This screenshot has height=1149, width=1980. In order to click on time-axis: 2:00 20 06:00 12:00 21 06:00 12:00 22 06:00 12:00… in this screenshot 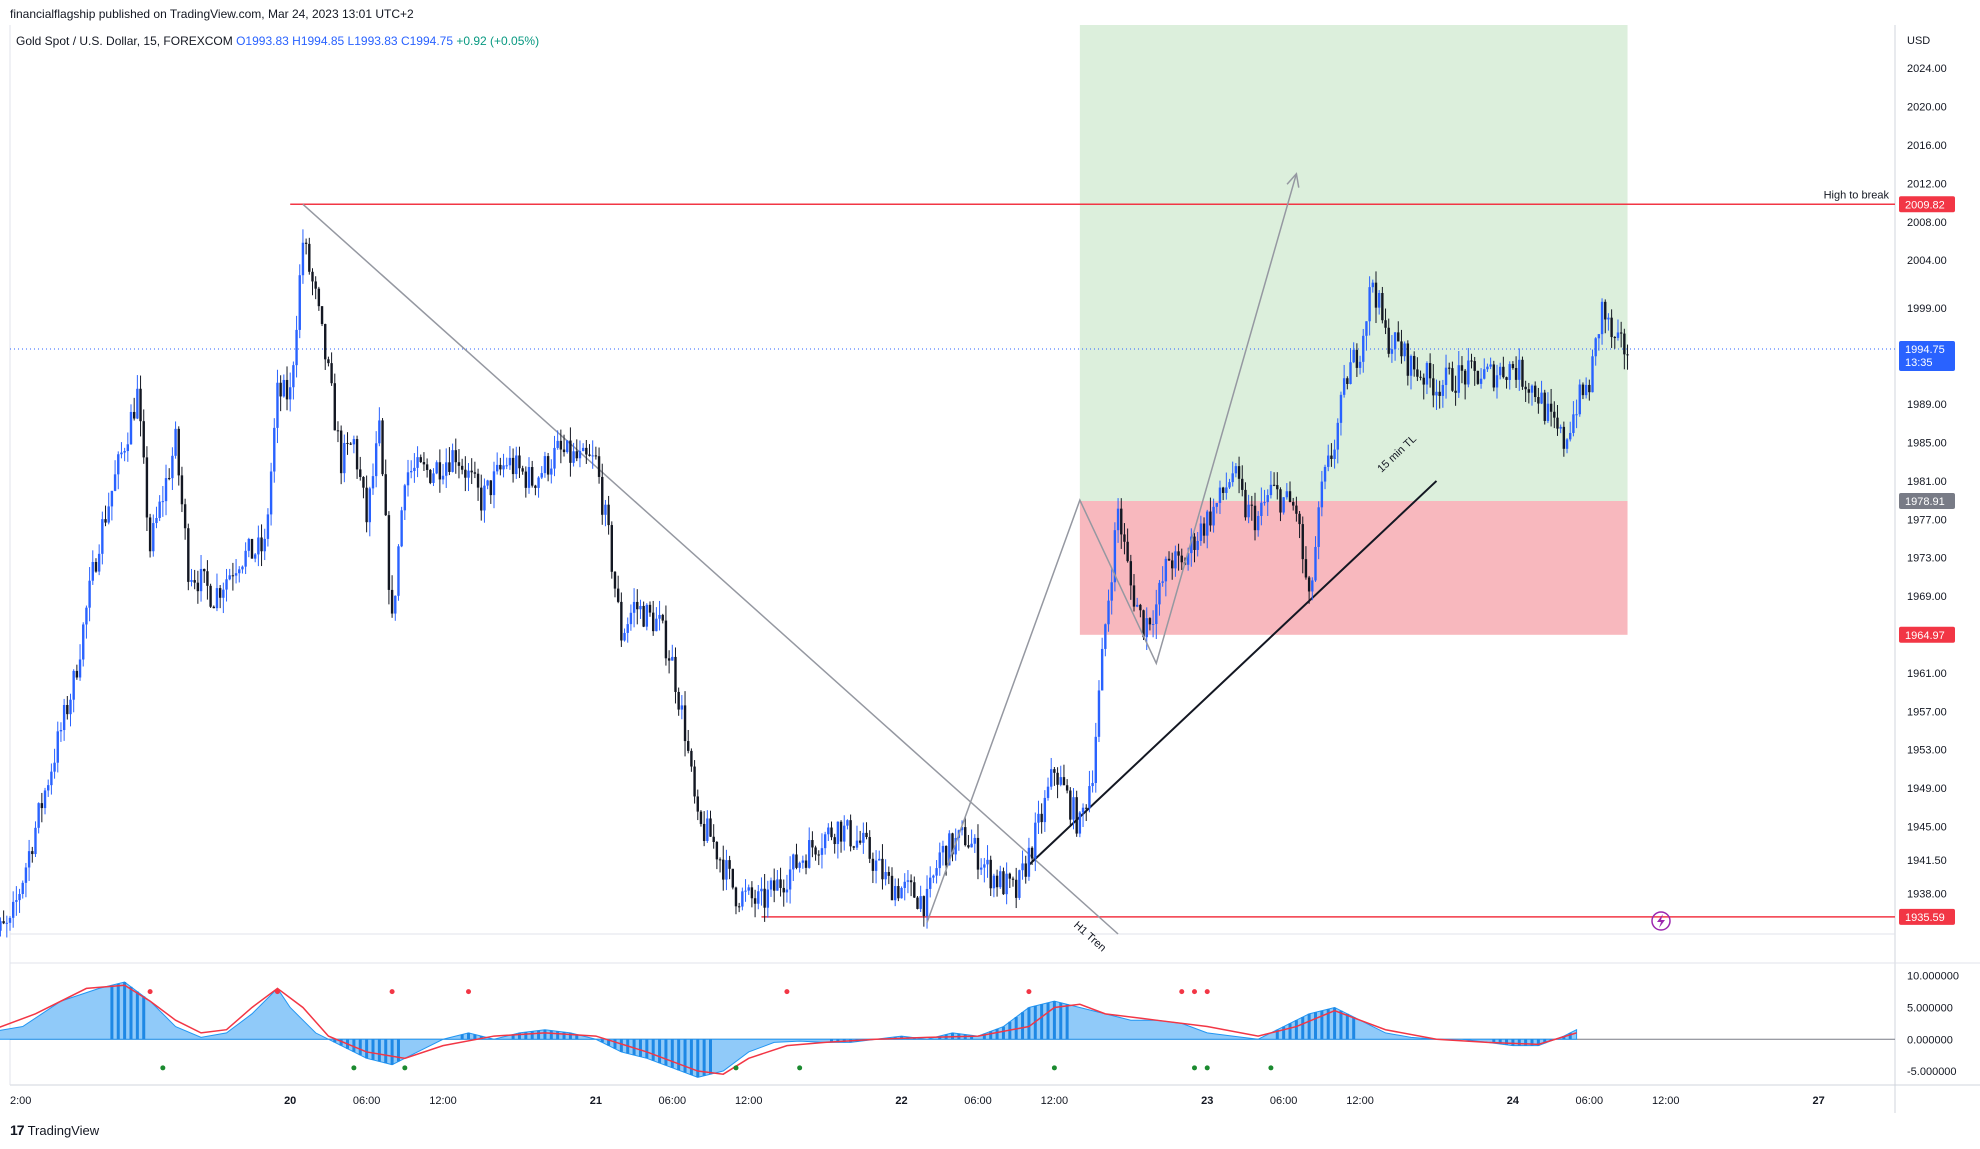, I will do `click(917, 1101)`.